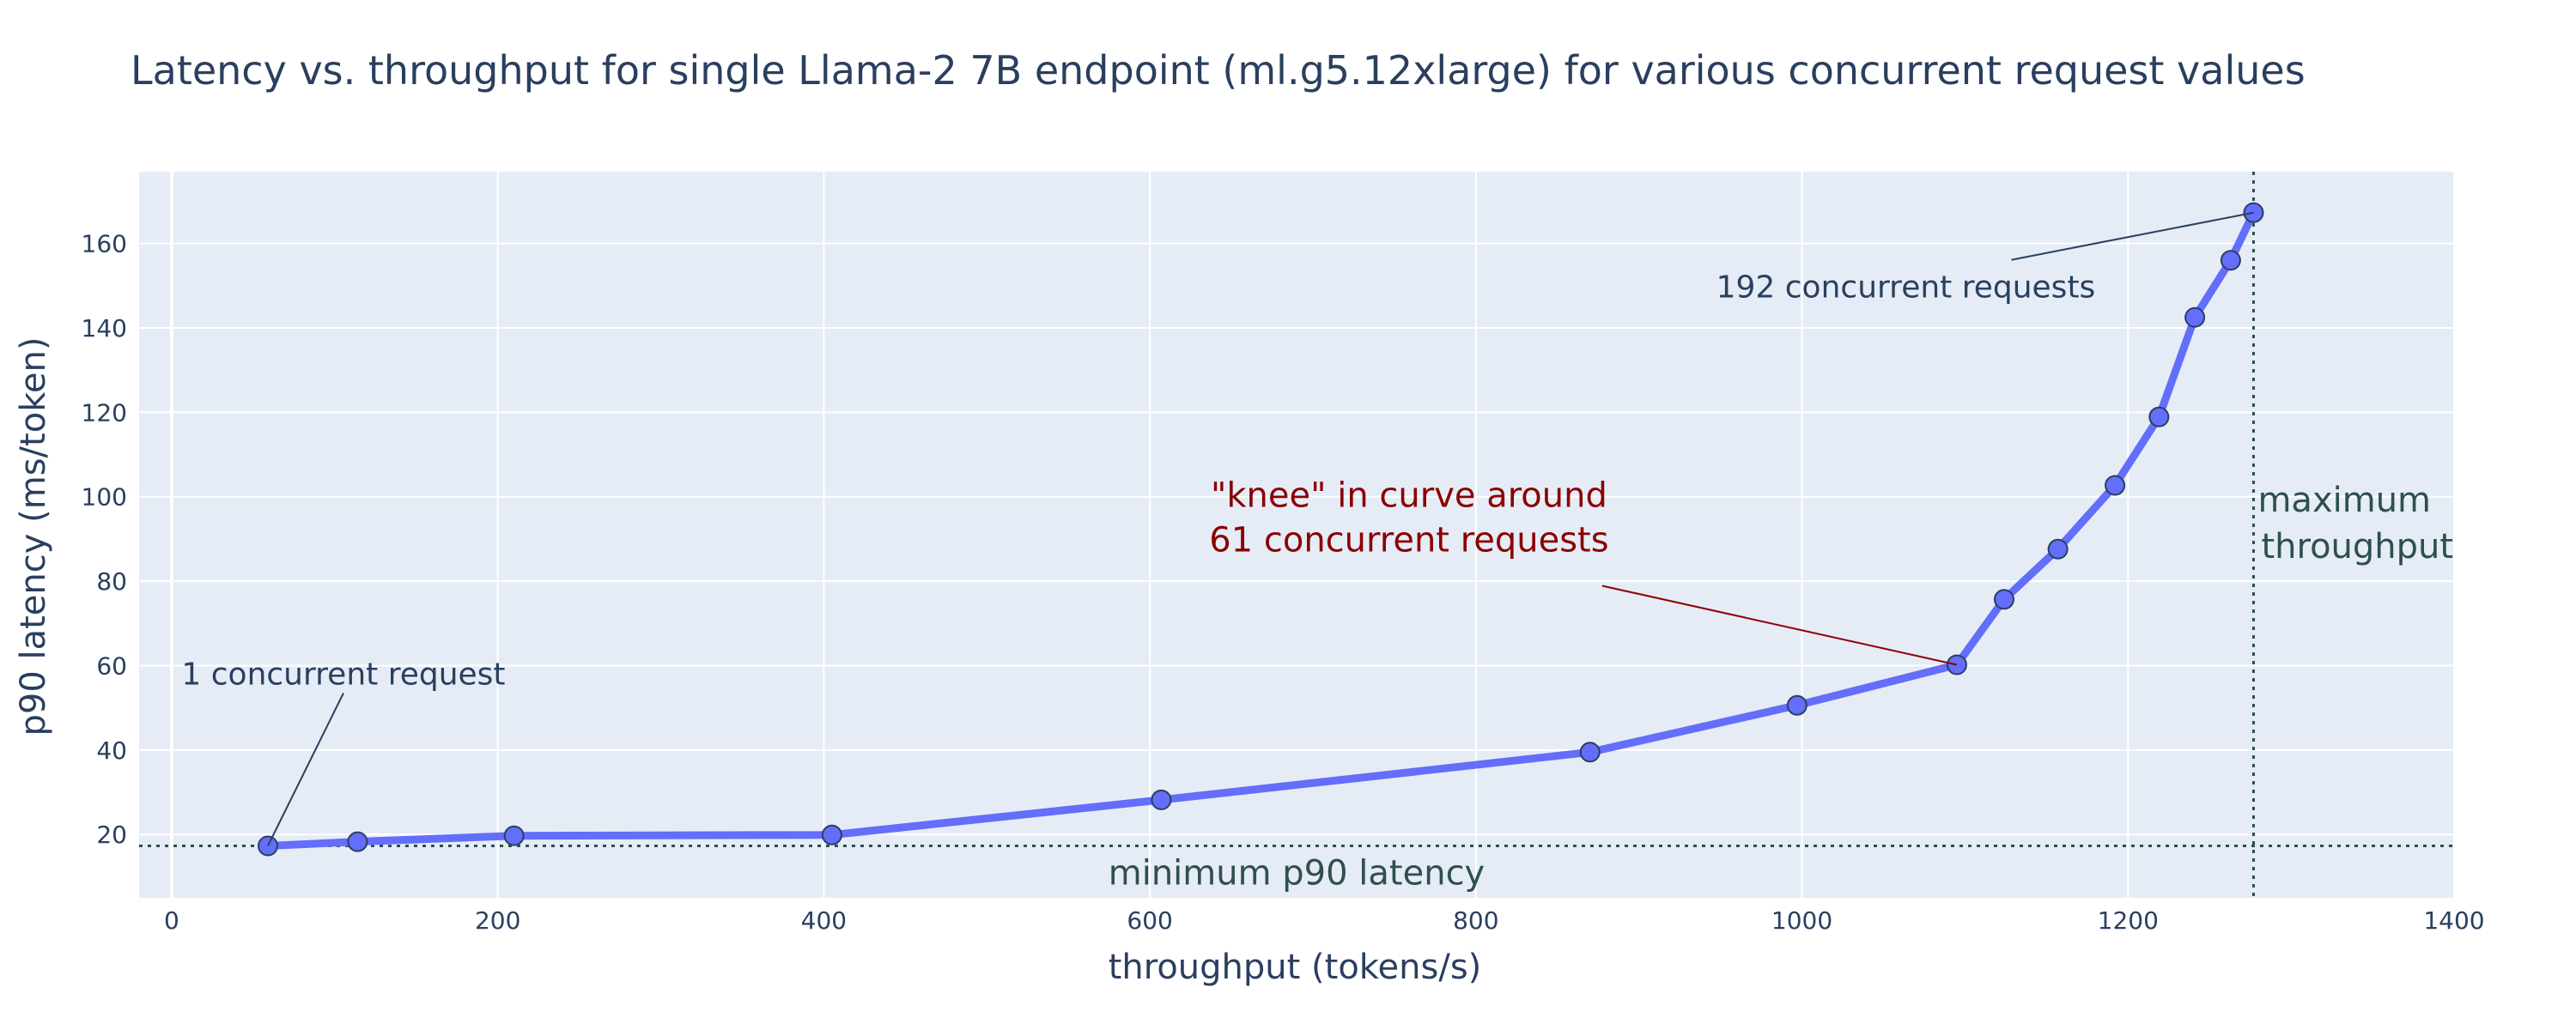 This screenshot has height=1030, width=2576. I want to click on annotation-knee-arrow, so click(1779, 625).